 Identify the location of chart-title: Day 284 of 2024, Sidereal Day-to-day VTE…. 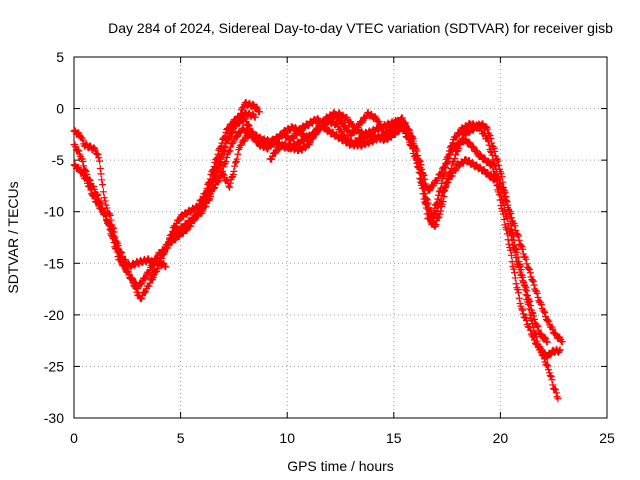
(360, 28).